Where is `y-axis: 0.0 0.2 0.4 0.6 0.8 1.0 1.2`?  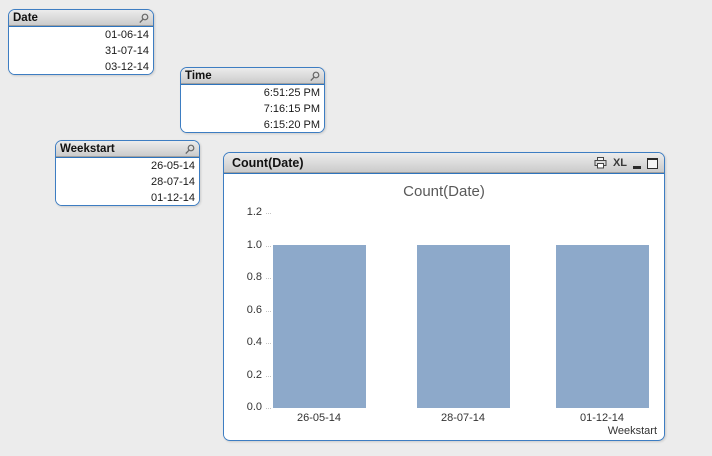 y-axis: 0.0 0.2 0.4 0.6 0.8 1.0 1.2 is located at coordinates (247, 306).